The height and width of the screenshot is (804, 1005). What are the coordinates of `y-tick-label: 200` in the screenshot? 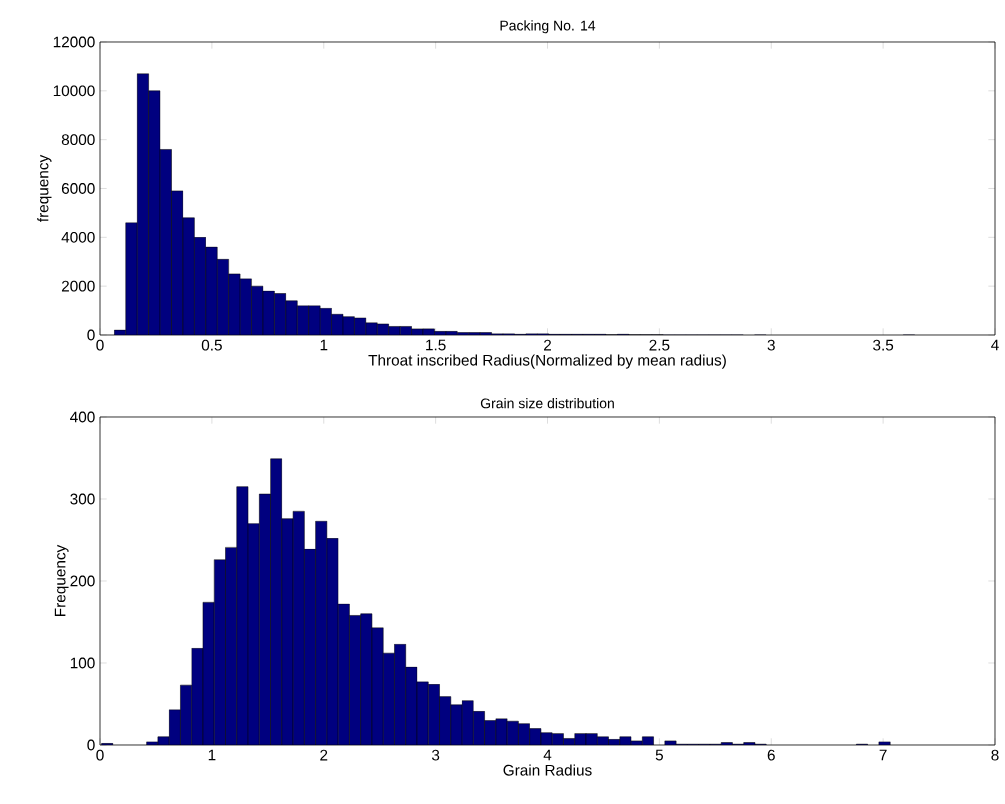 It's located at (82, 581).